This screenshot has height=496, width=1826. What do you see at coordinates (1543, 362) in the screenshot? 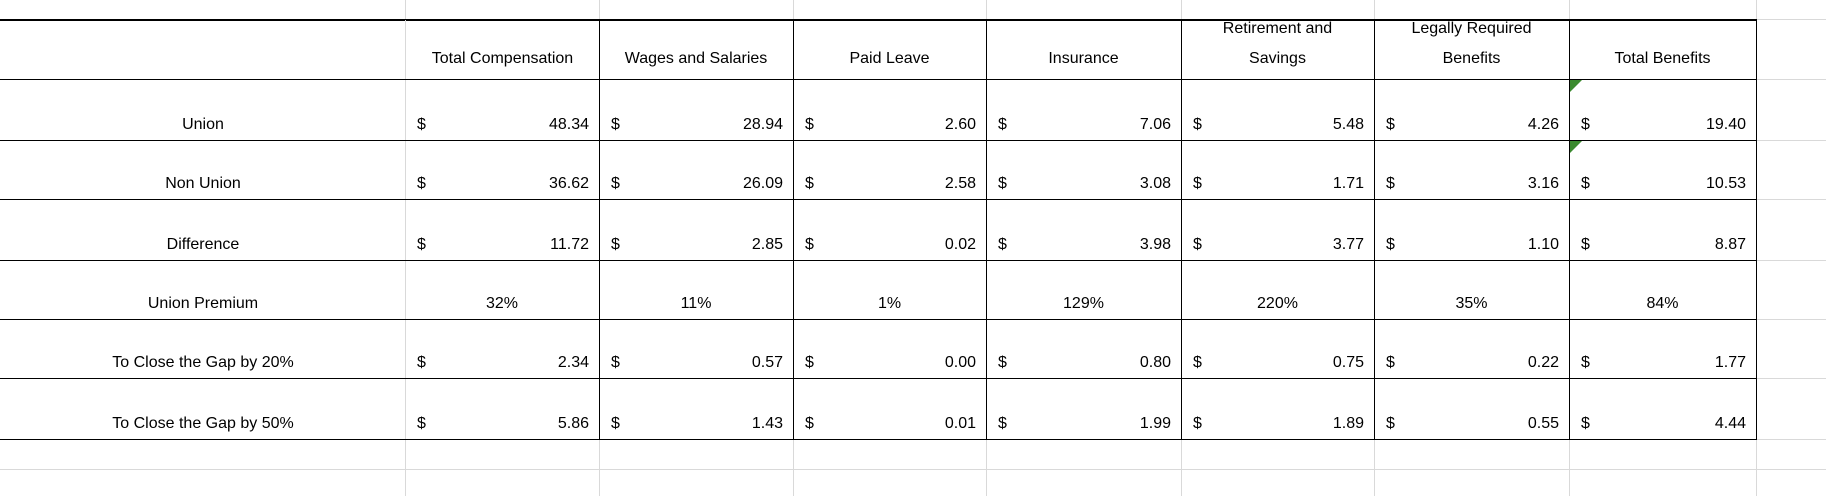
I see `amount: 0.22` at bounding box center [1543, 362].